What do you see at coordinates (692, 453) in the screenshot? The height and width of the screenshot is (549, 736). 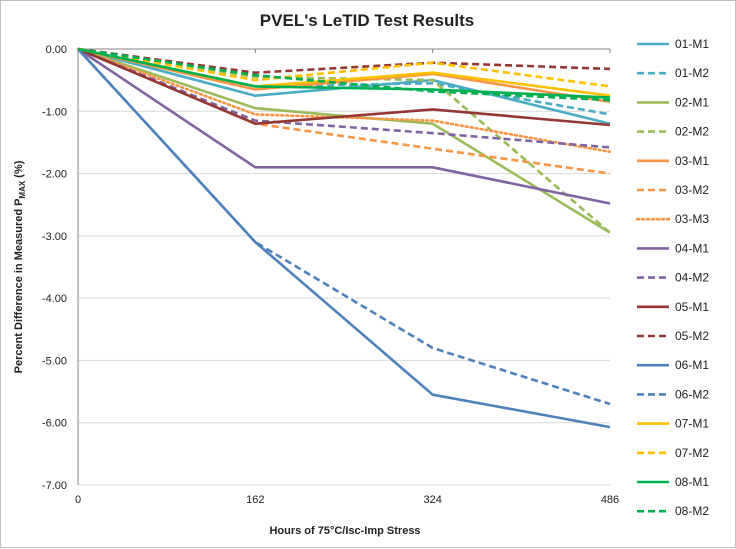 I see `legend-label-07-m2: 07-M2` at bounding box center [692, 453].